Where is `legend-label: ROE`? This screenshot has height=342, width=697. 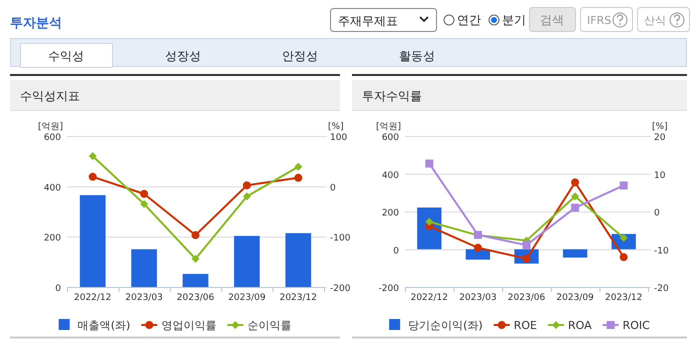
legend-label: ROE is located at coordinates (526, 325).